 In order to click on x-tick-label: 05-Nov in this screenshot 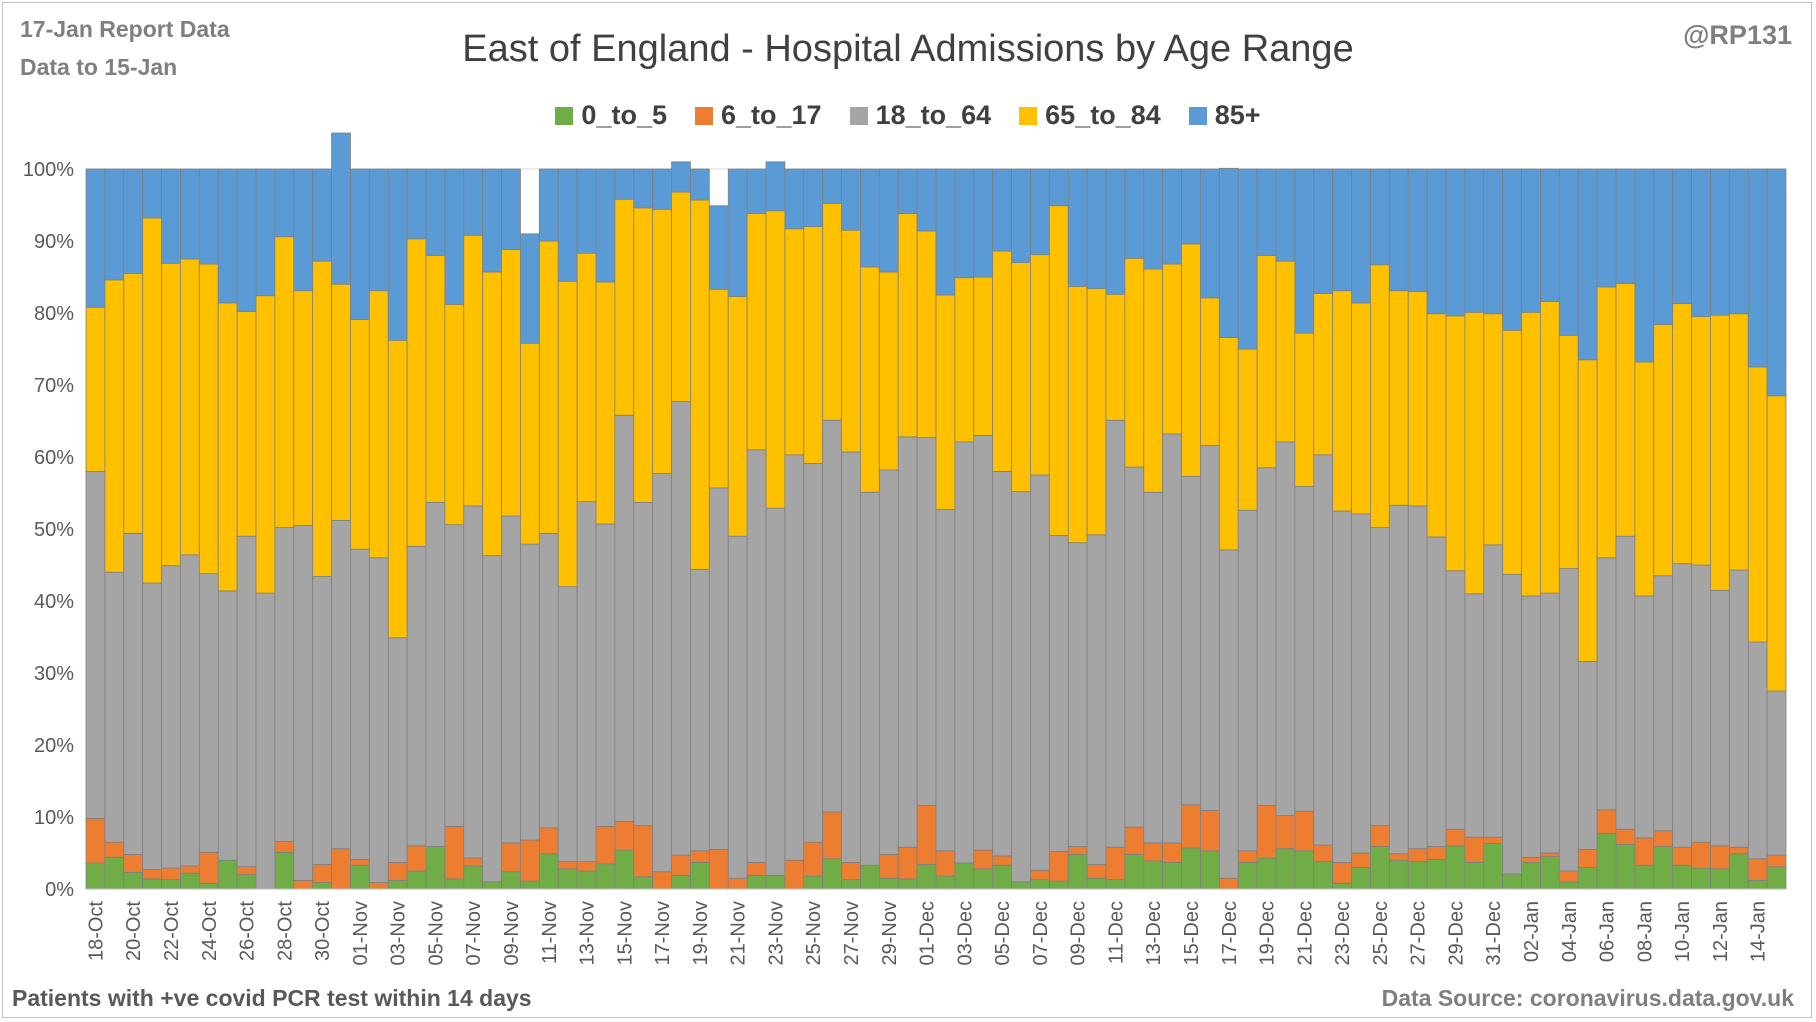, I will do `click(436, 933)`.